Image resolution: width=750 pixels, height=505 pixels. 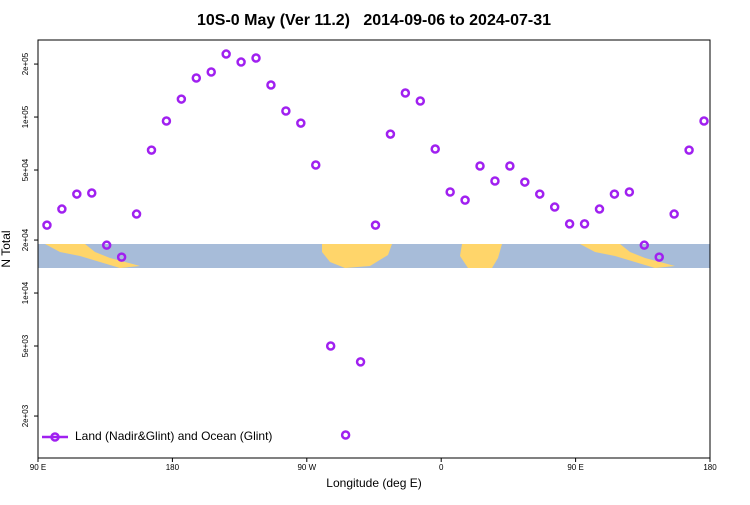 What do you see at coordinates (25, 63) in the screenshot?
I see `y-tick-label: 2e+05` at bounding box center [25, 63].